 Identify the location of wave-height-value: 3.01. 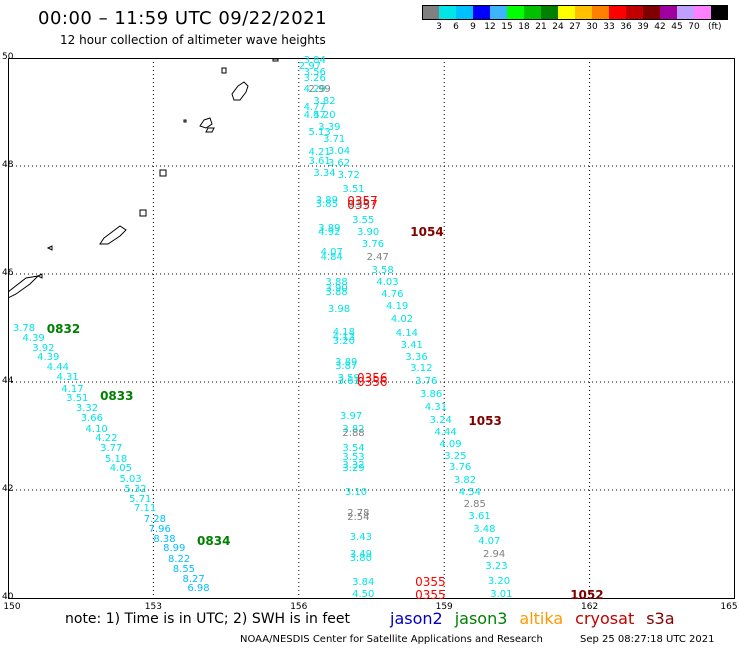
(501, 594).